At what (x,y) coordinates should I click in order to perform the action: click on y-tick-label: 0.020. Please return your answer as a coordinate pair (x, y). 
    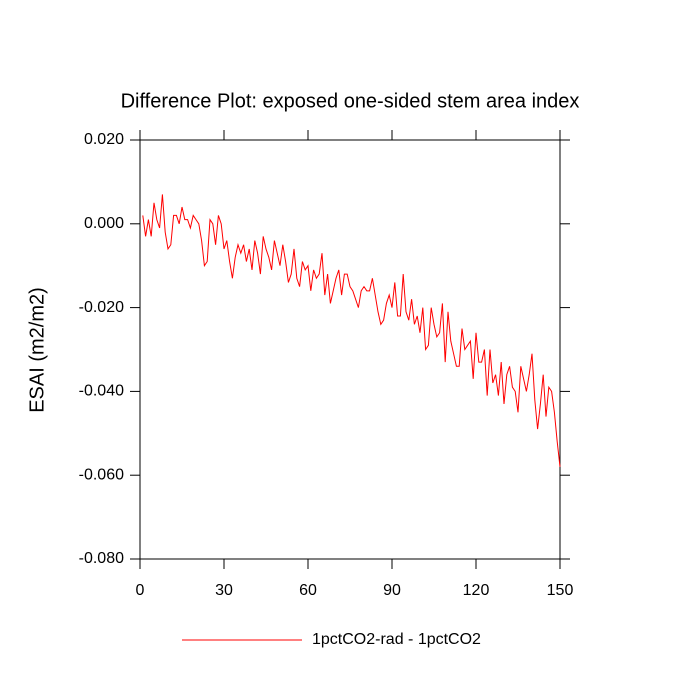
    Looking at the image, I should click on (104, 139).